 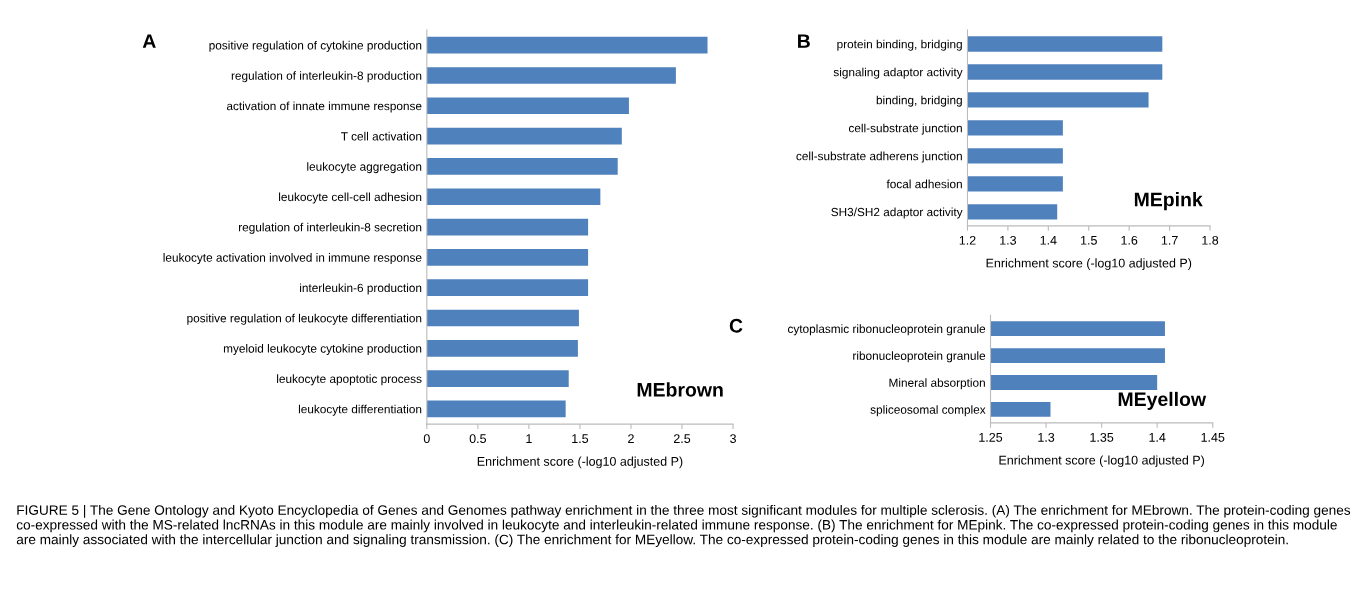 What do you see at coordinates (886, 330) in the screenshot?
I see `y-tick-label: cytoplasmic ribonucleoprotein granule` at bounding box center [886, 330].